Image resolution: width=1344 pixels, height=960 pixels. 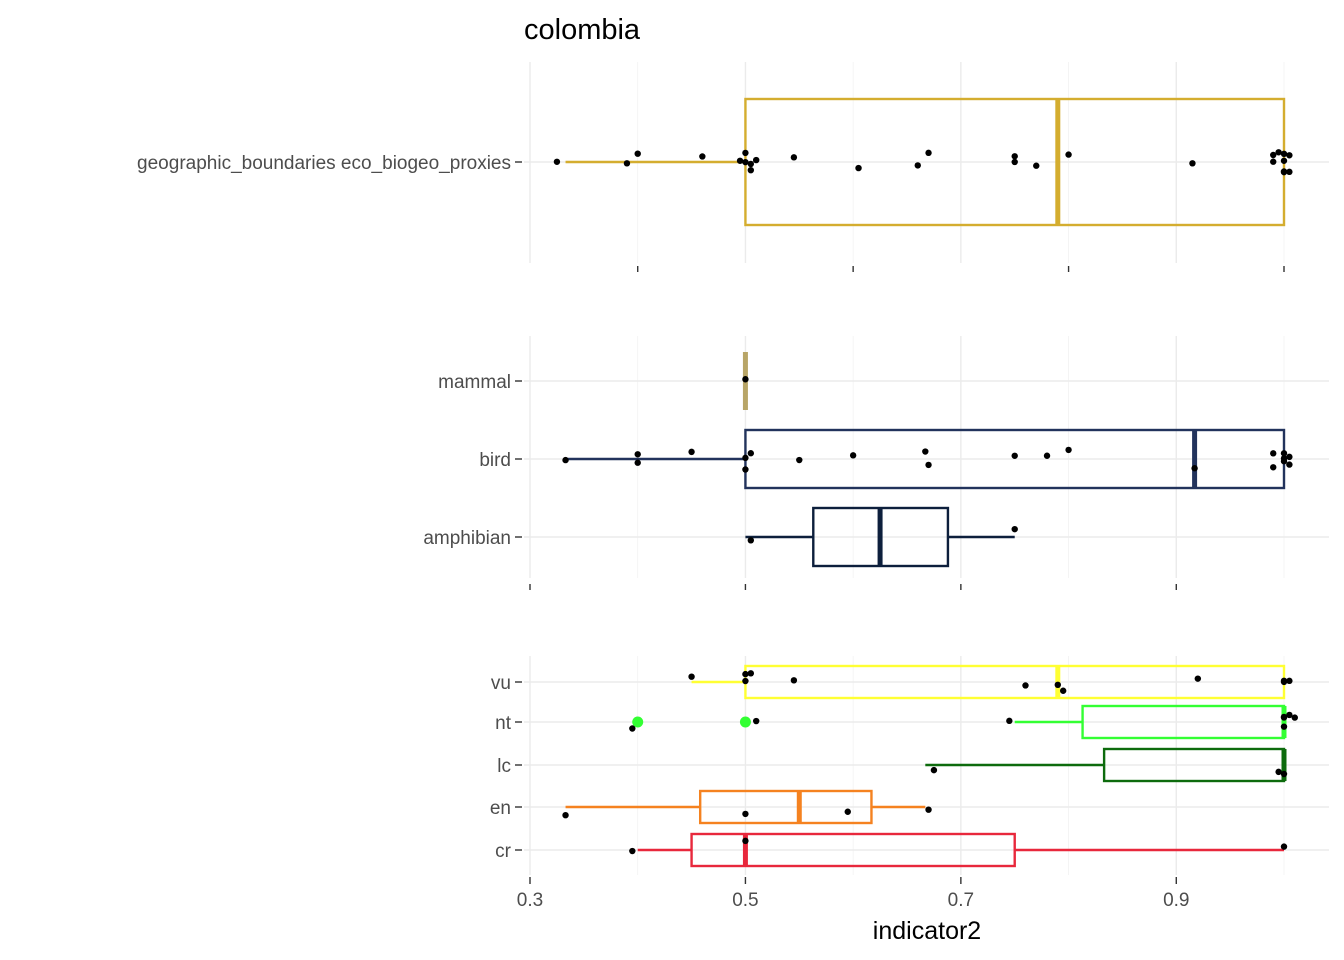 I want to click on category-label: mammal, so click(x=474, y=382).